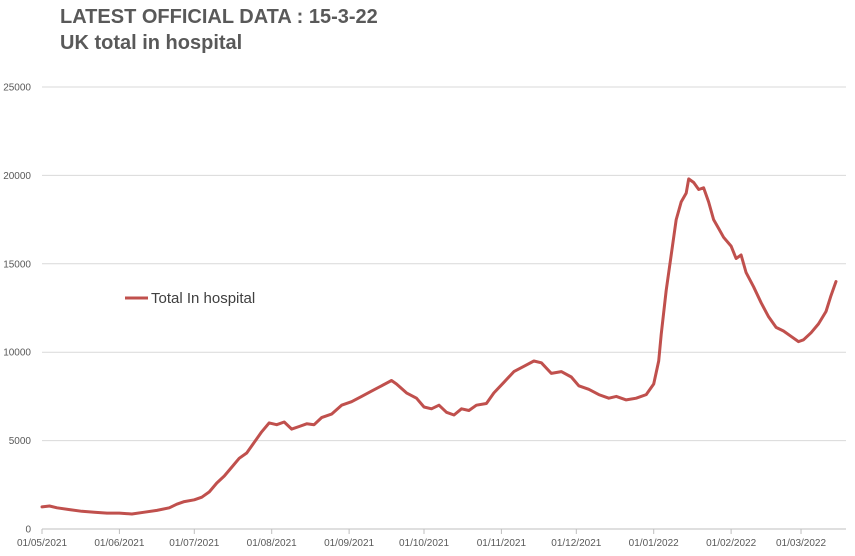 The image size is (855, 556). Describe the element at coordinates (654, 543) in the screenshot. I see `x-tick-label: 01/01/2022` at that location.